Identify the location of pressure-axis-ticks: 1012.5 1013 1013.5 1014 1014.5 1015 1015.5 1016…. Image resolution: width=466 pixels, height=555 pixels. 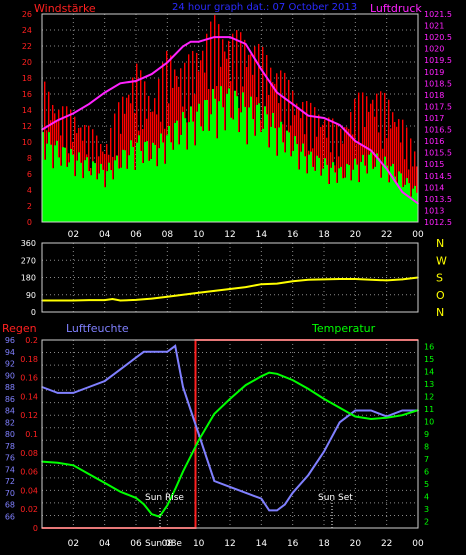
(438, 118).